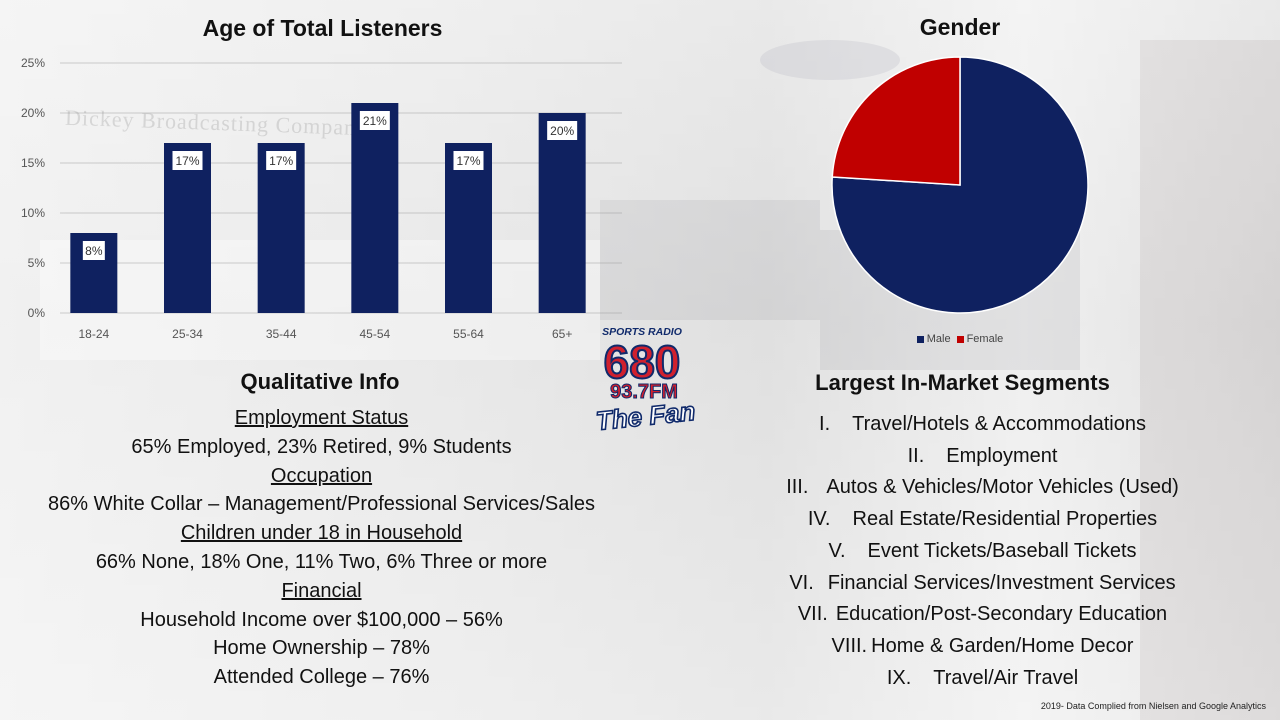  What do you see at coordinates (321, 475) in the screenshot?
I see `occupation-heading: Occupation` at bounding box center [321, 475].